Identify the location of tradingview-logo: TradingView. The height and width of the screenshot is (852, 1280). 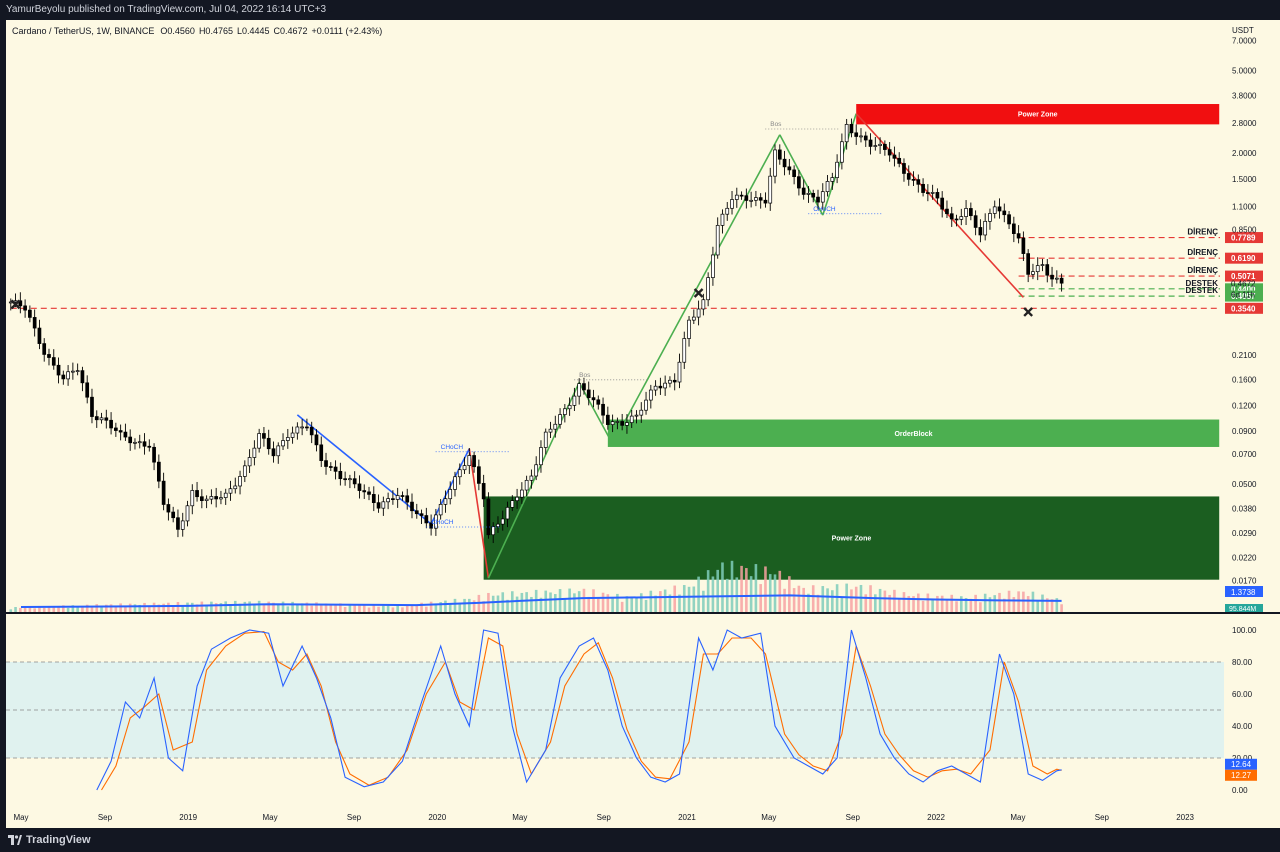
(49, 840).